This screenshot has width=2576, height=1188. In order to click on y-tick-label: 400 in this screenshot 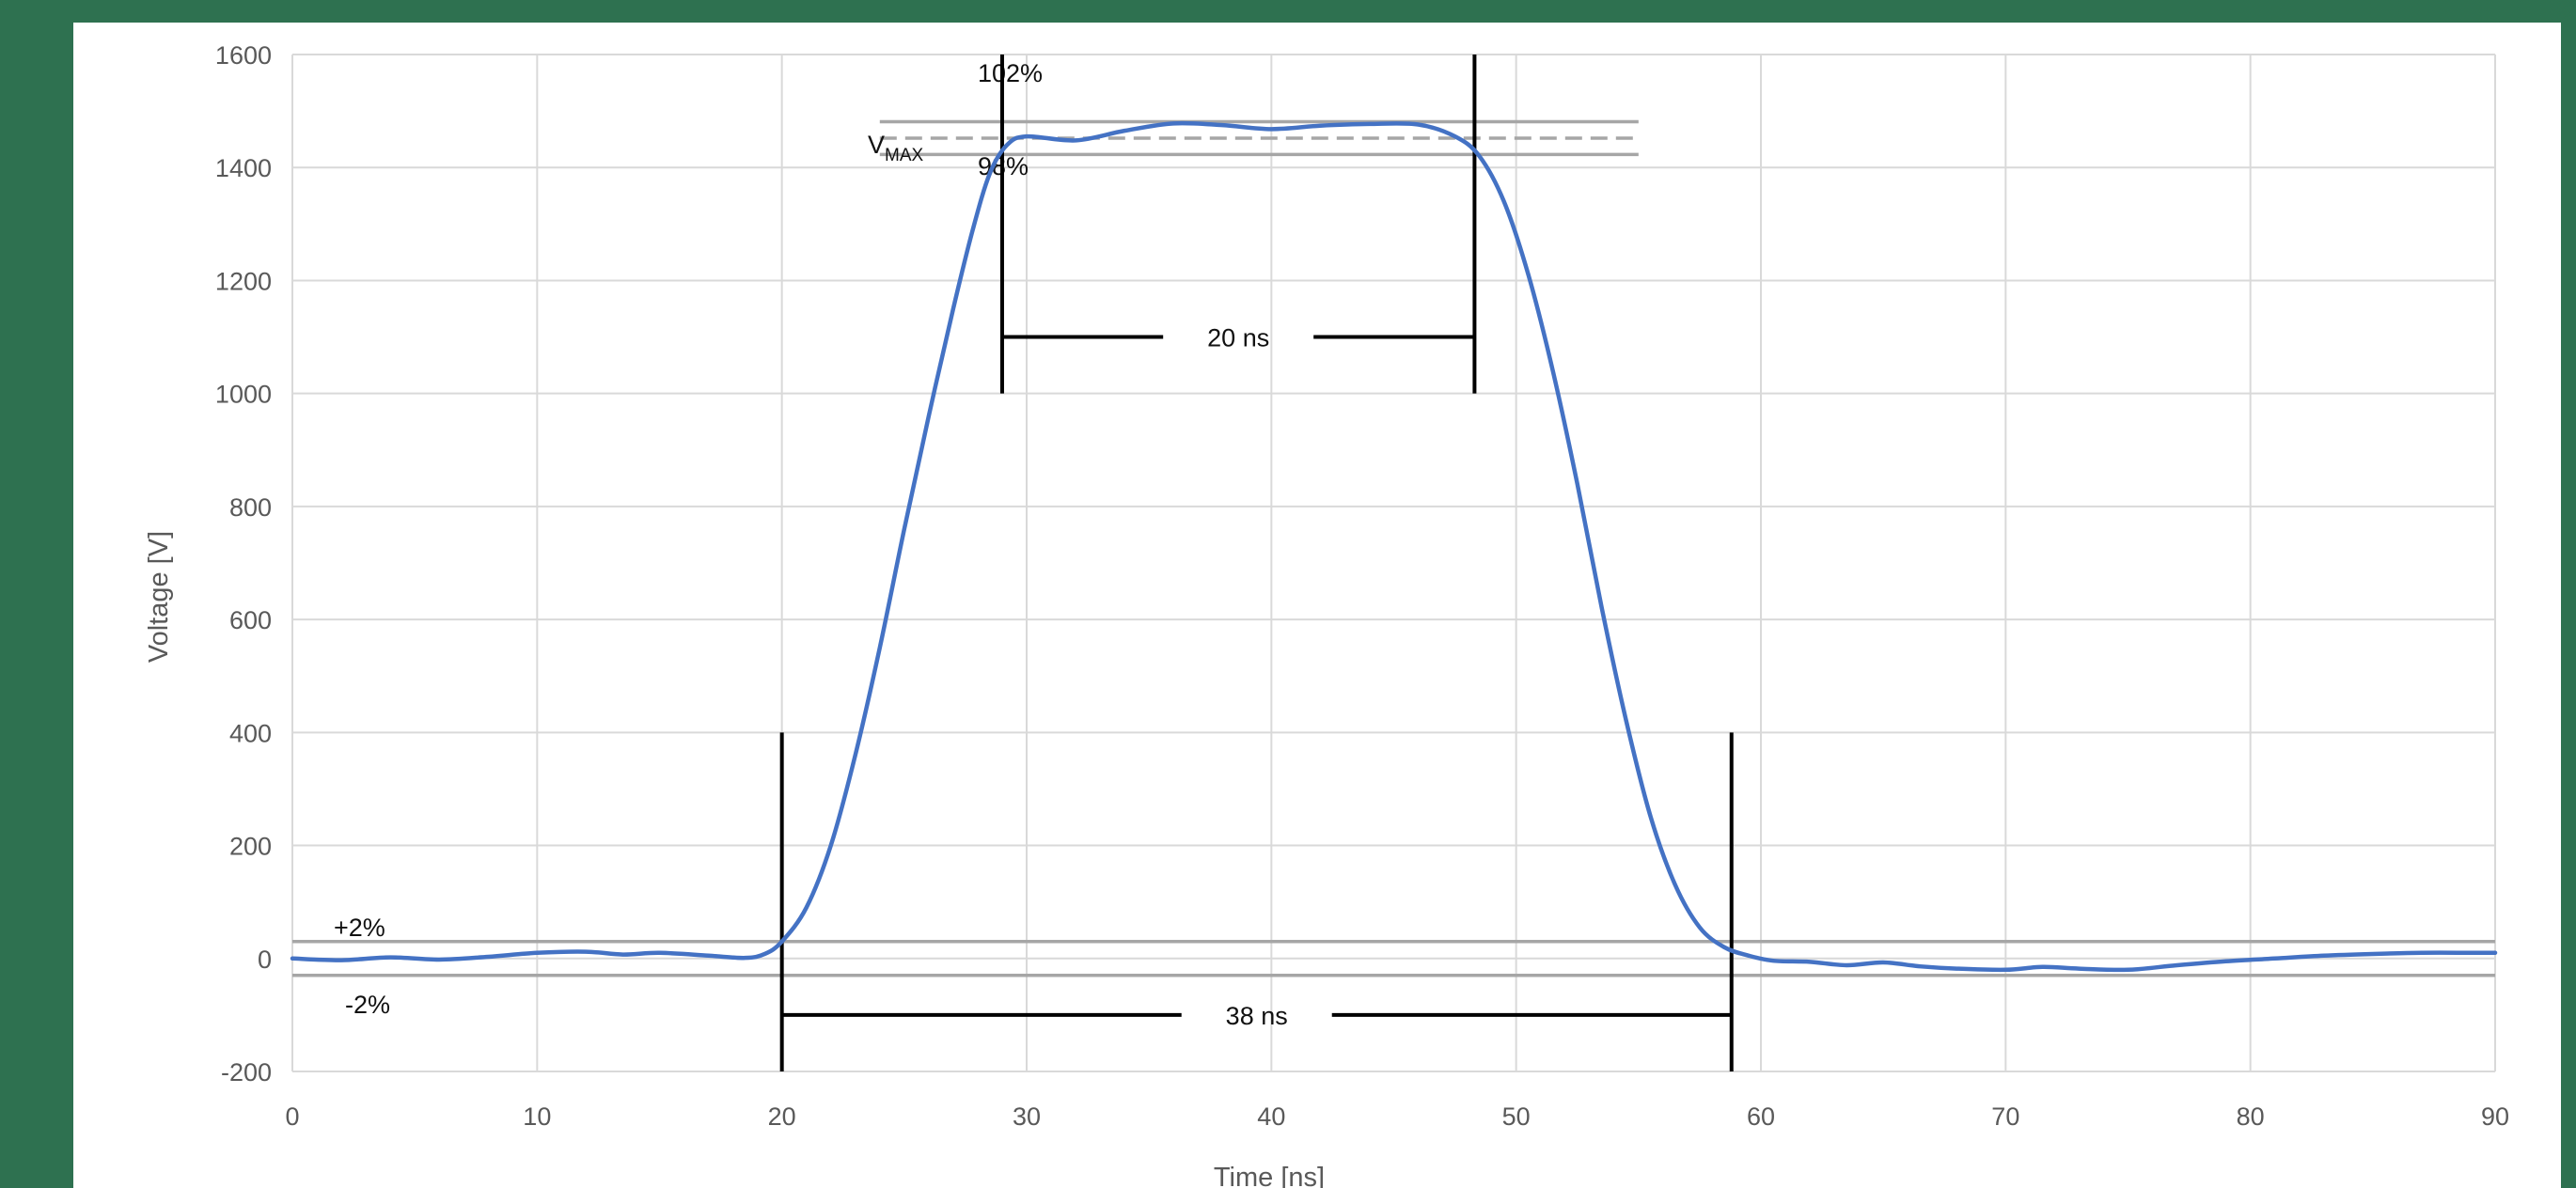, I will do `click(251, 733)`.